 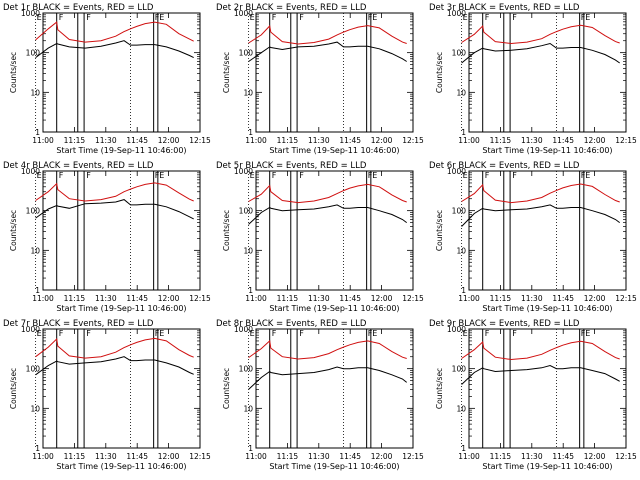 What do you see at coordinates (504, 324) in the screenshot?
I see `subplot-title: Det 9r BLACK = Events, RED = LLD` at bounding box center [504, 324].